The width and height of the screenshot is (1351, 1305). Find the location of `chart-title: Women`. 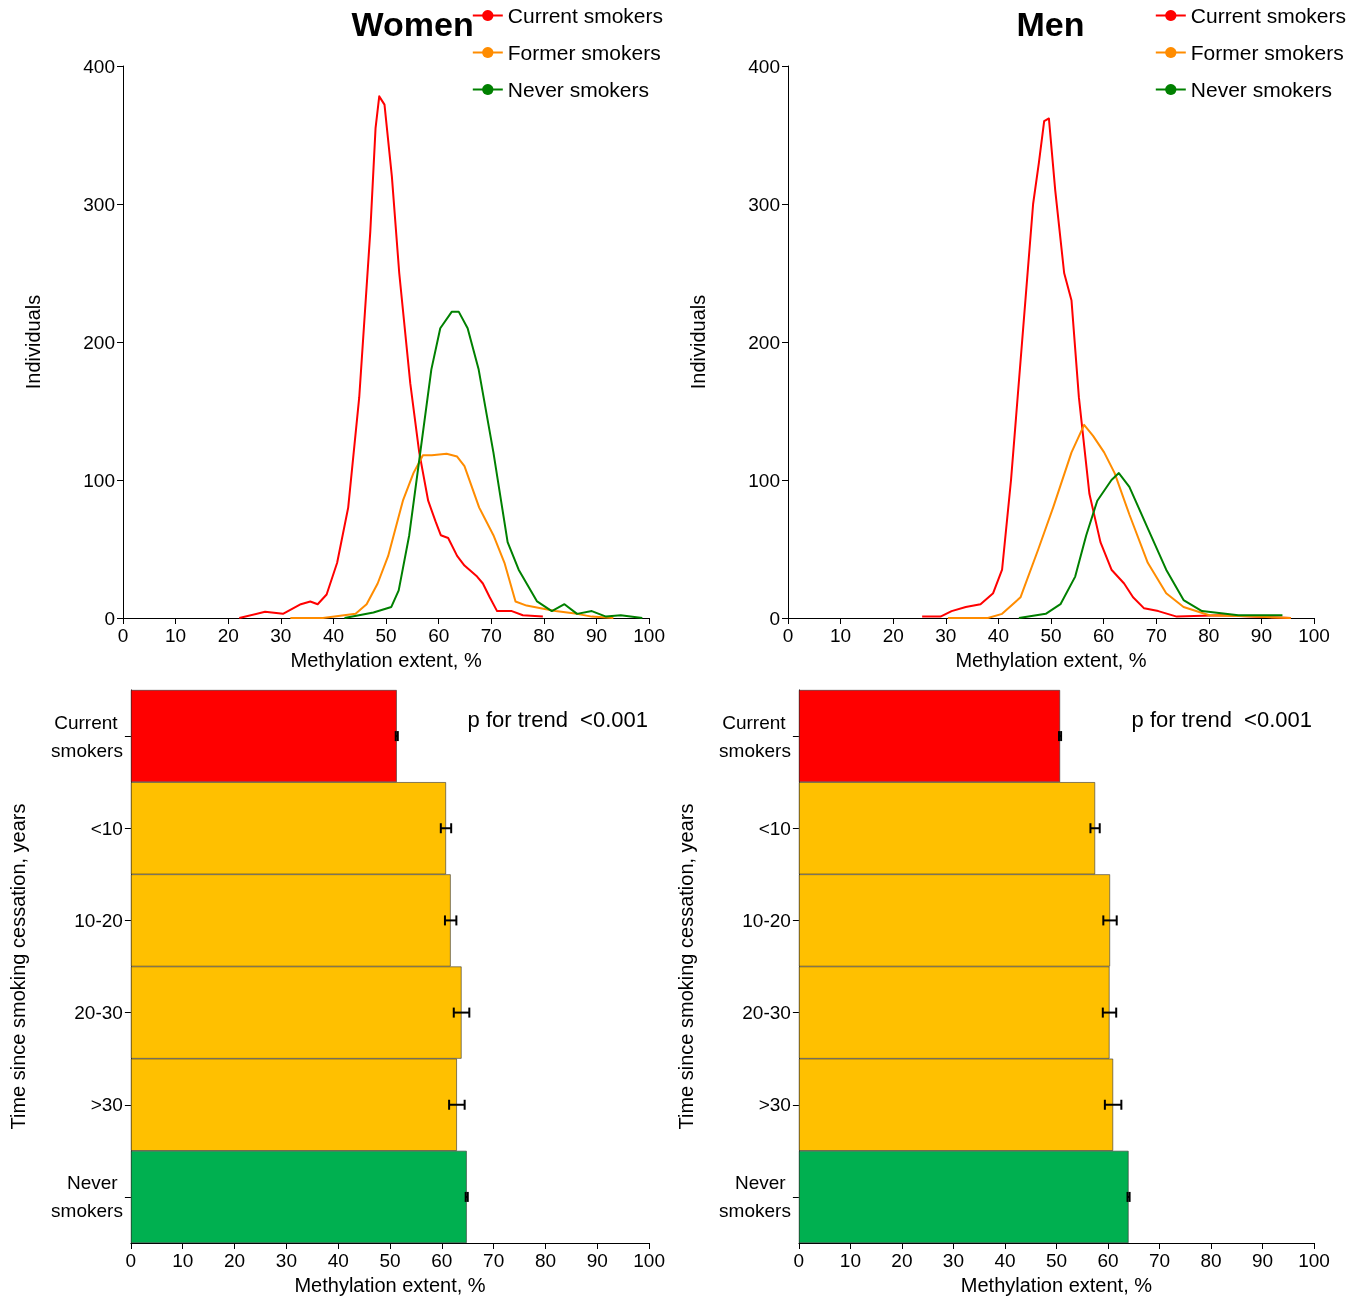

chart-title: Women is located at coordinates (412, 24).